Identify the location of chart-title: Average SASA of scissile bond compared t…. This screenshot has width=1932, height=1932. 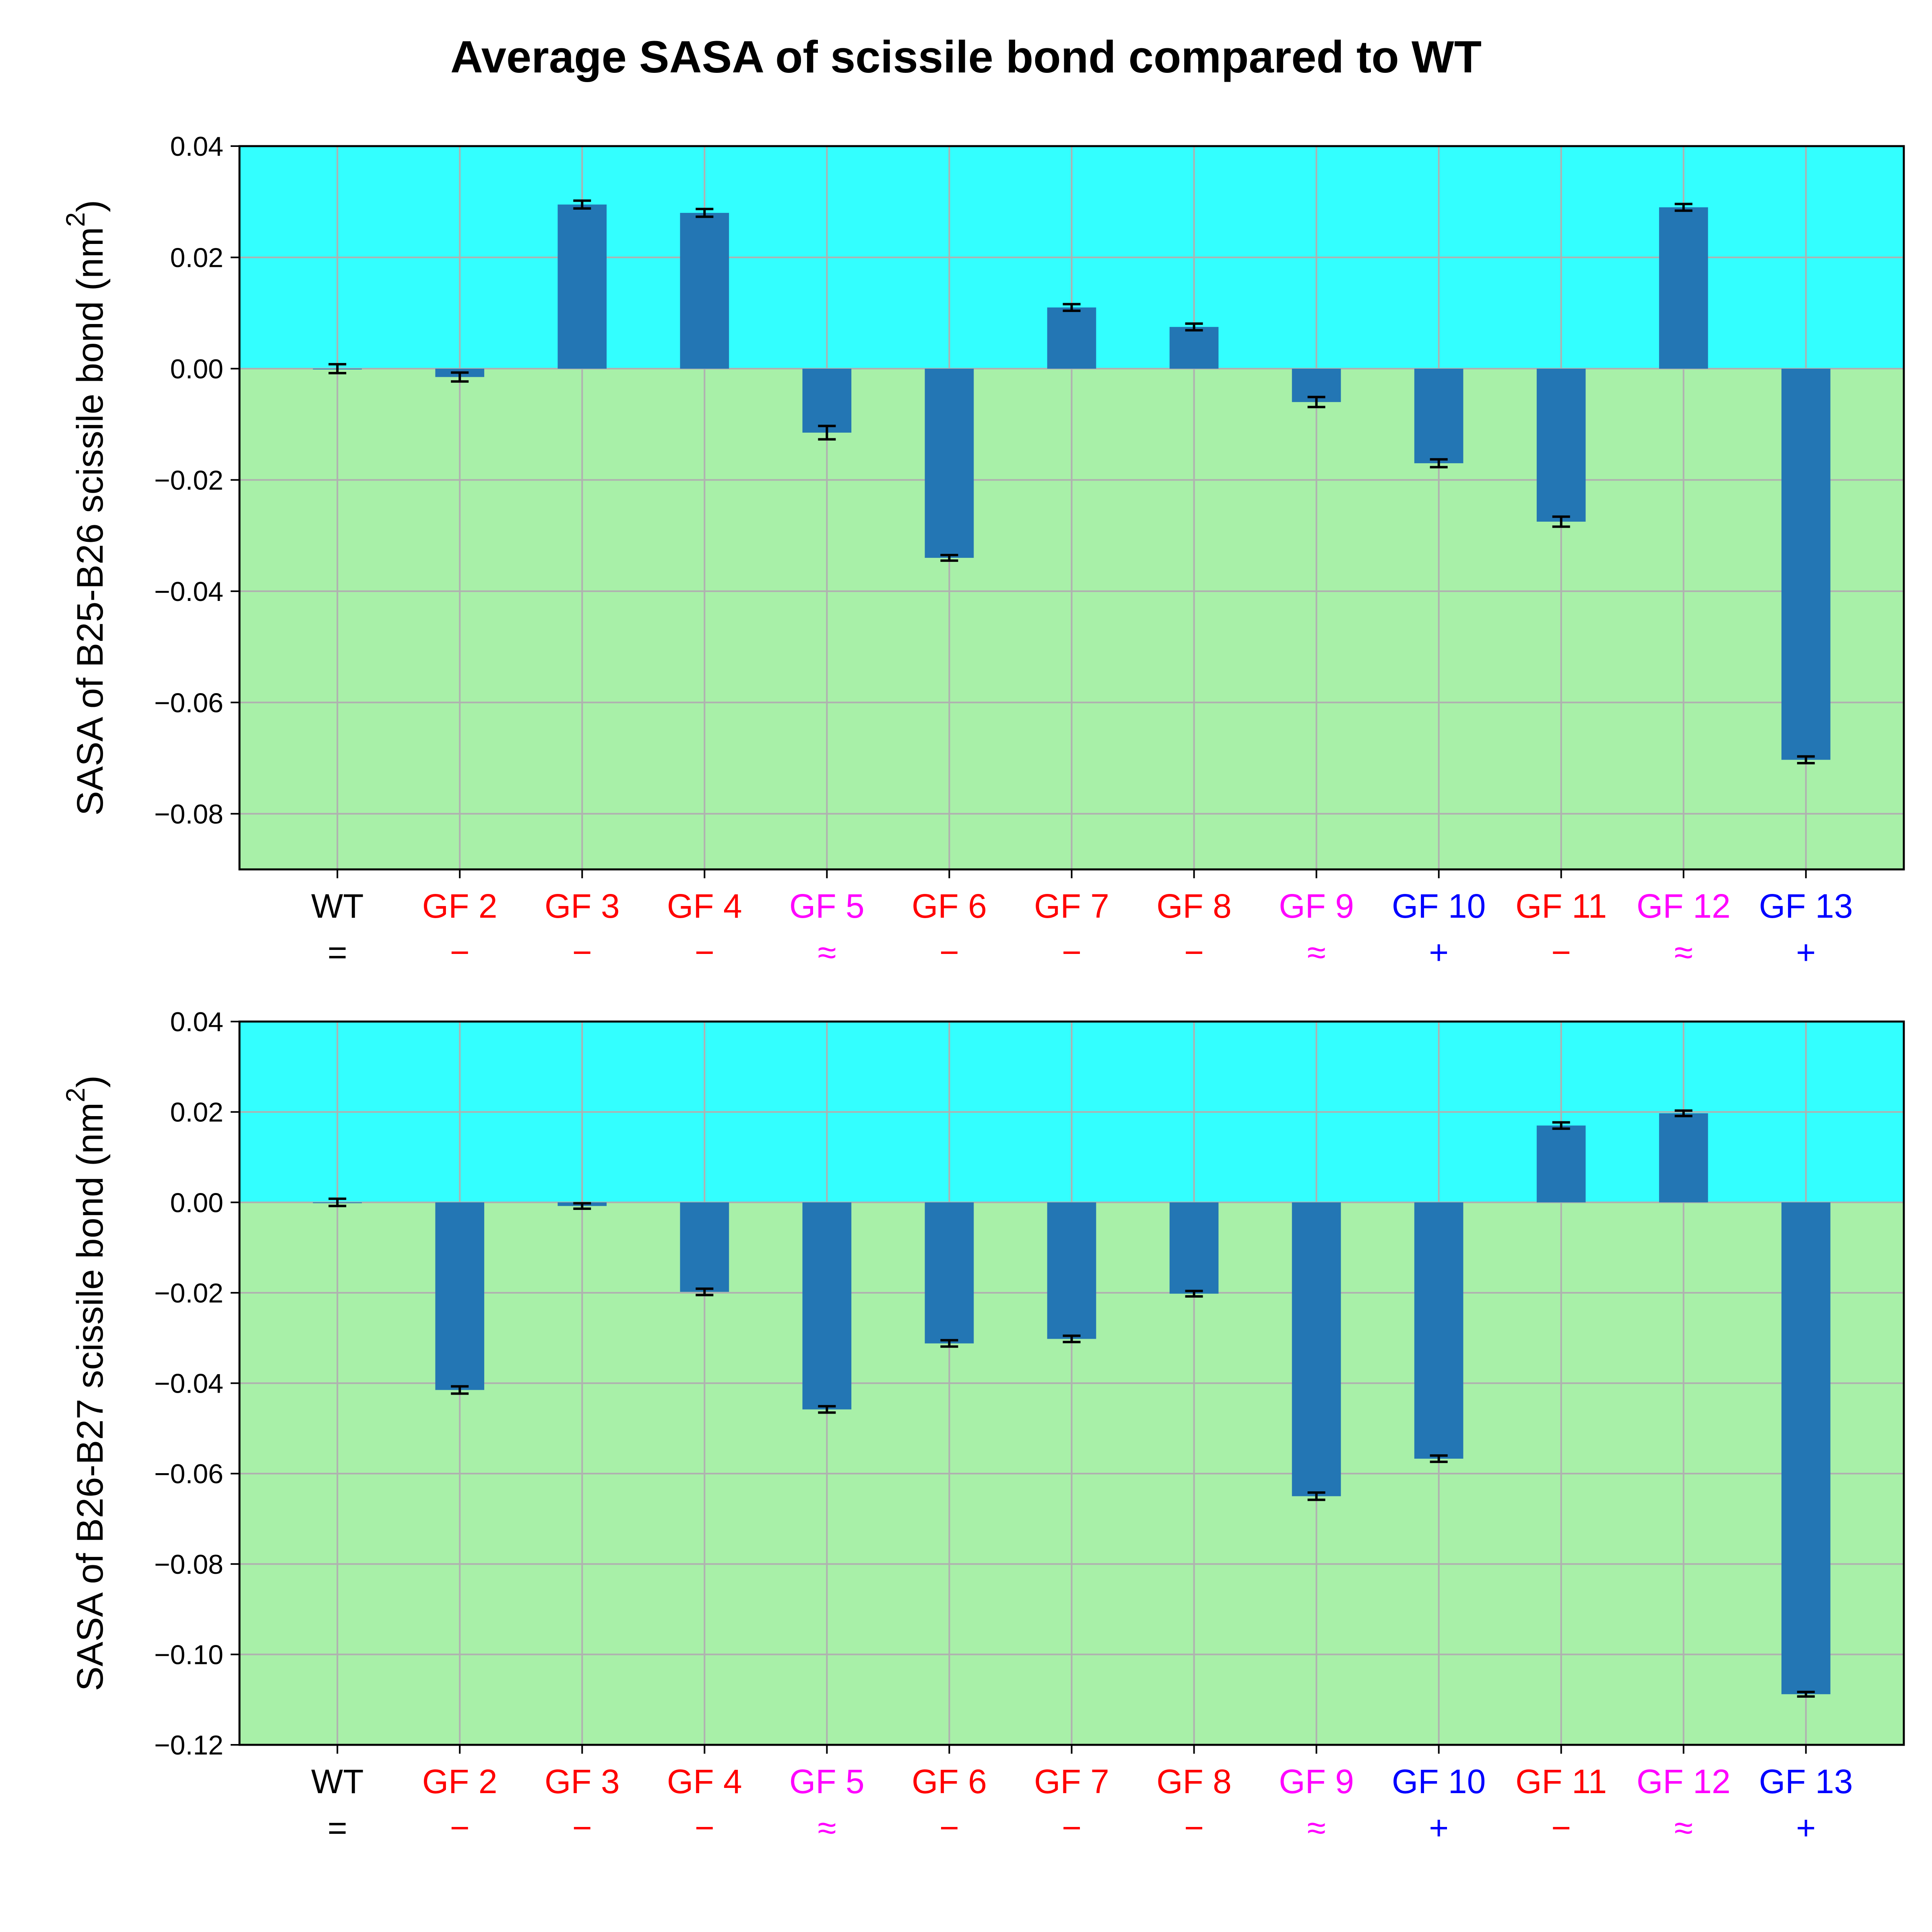
(966, 57).